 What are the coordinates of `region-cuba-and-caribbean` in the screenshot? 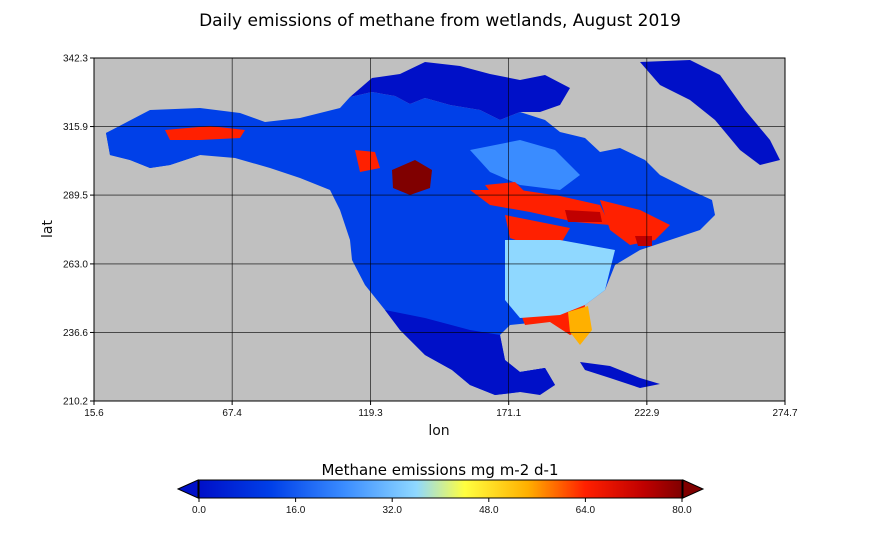 It's located at (620, 375).